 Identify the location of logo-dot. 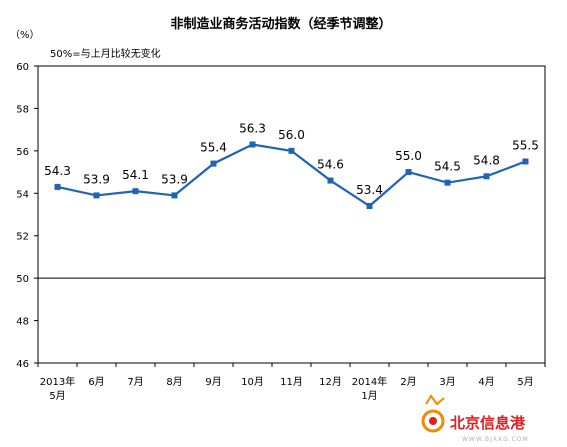
(433, 421).